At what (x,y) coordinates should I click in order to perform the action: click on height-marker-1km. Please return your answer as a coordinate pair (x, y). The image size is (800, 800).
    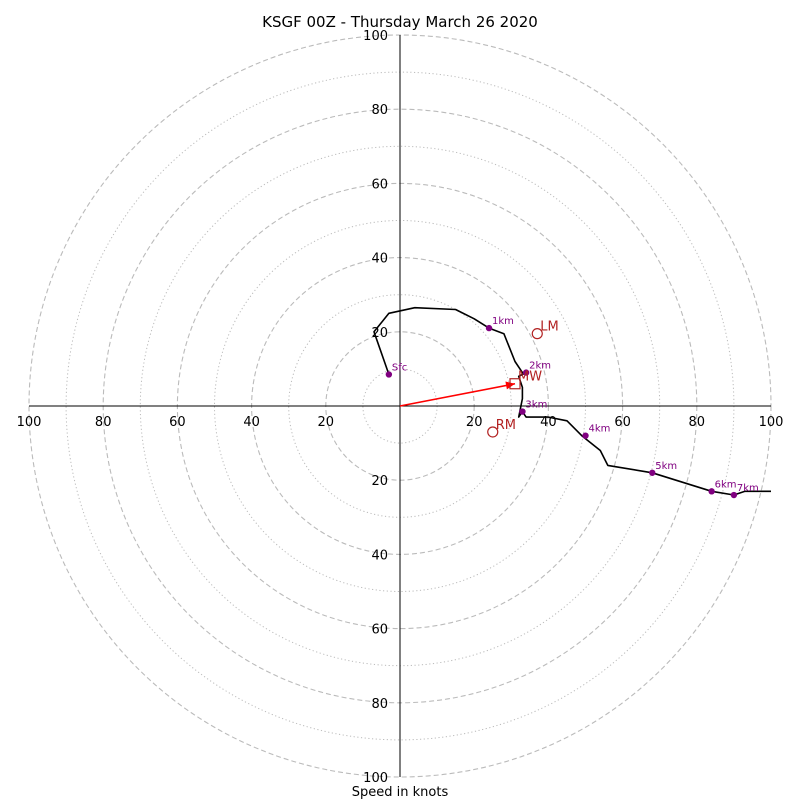
    Looking at the image, I should click on (489, 328).